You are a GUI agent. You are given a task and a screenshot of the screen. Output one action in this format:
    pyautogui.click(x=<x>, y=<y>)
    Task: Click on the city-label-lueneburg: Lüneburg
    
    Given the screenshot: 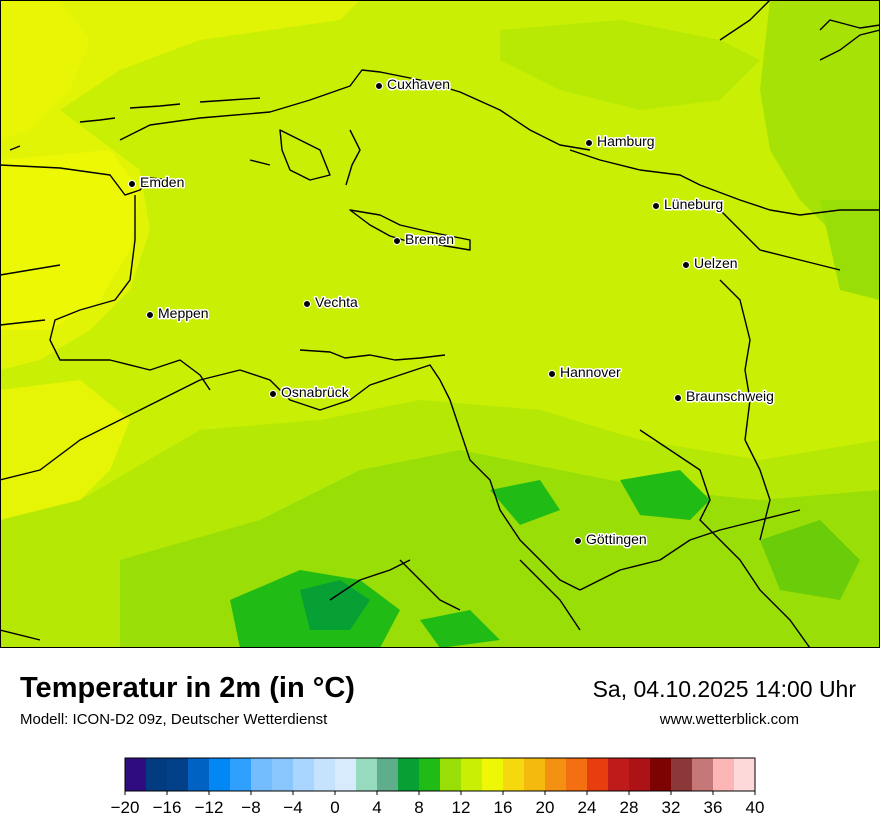 What is the action you would take?
    pyautogui.click(x=693, y=204)
    